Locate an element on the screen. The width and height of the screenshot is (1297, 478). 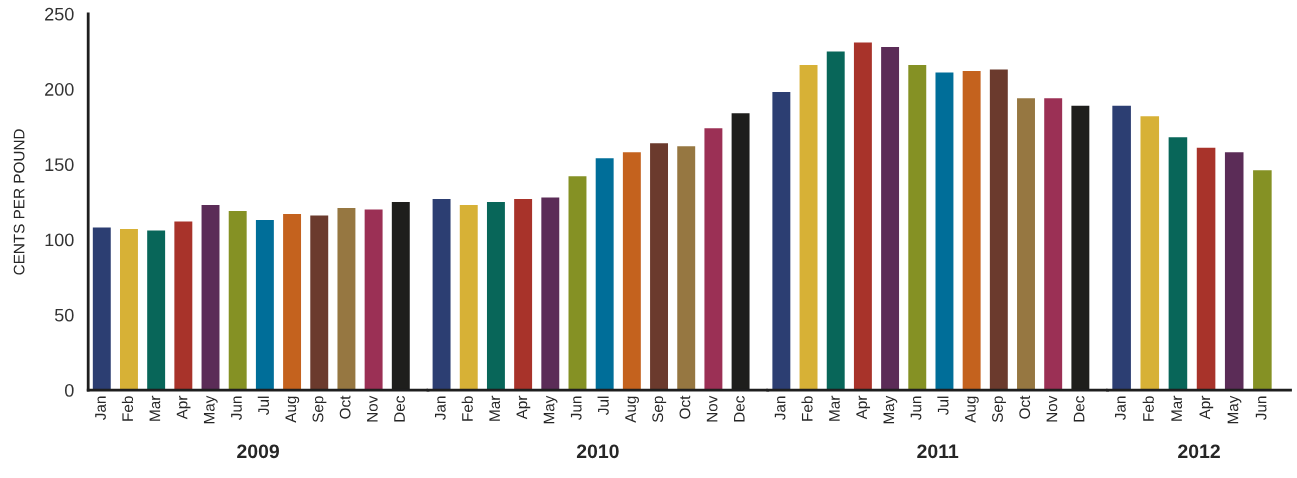
y-tick-label: 50 is located at coordinates (64, 315).